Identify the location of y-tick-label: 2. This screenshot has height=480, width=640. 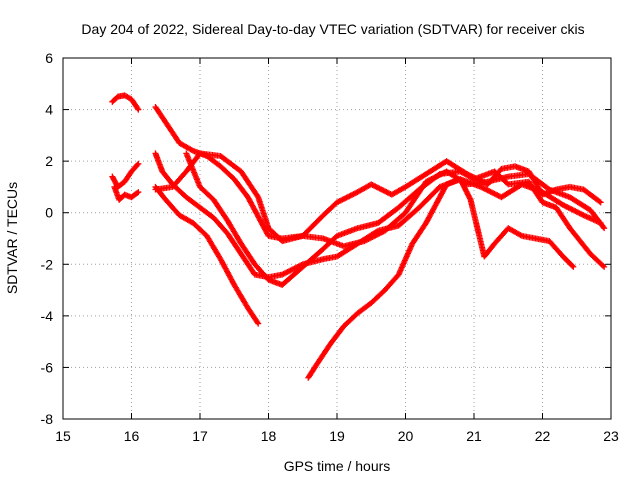
(49, 161).